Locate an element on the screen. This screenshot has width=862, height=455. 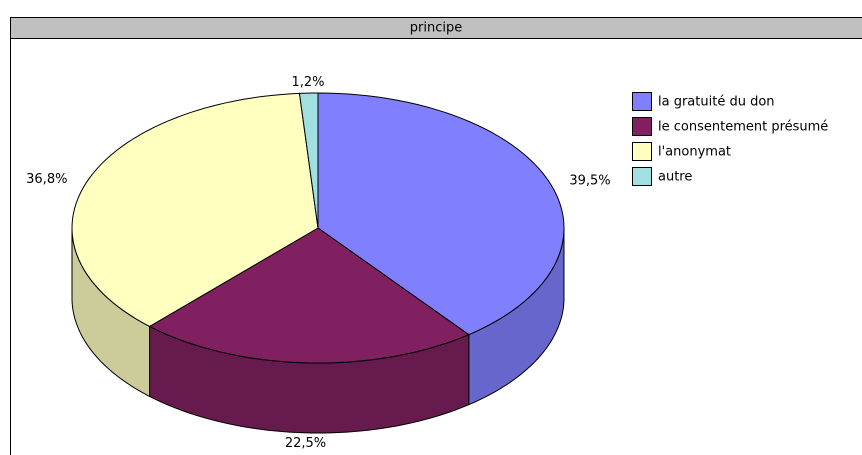
data-label: 36,8% is located at coordinates (46, 179).